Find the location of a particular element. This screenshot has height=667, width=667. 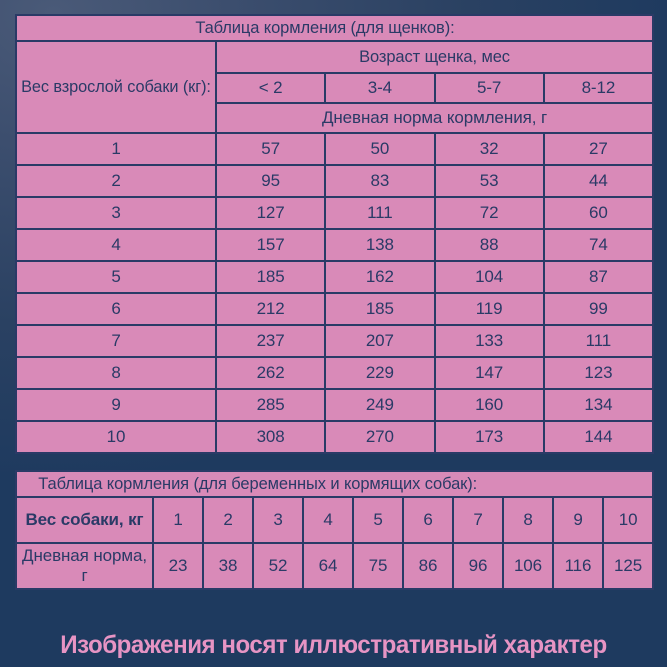

row-9-value-1: 270 is located at coordinates (380, 437).